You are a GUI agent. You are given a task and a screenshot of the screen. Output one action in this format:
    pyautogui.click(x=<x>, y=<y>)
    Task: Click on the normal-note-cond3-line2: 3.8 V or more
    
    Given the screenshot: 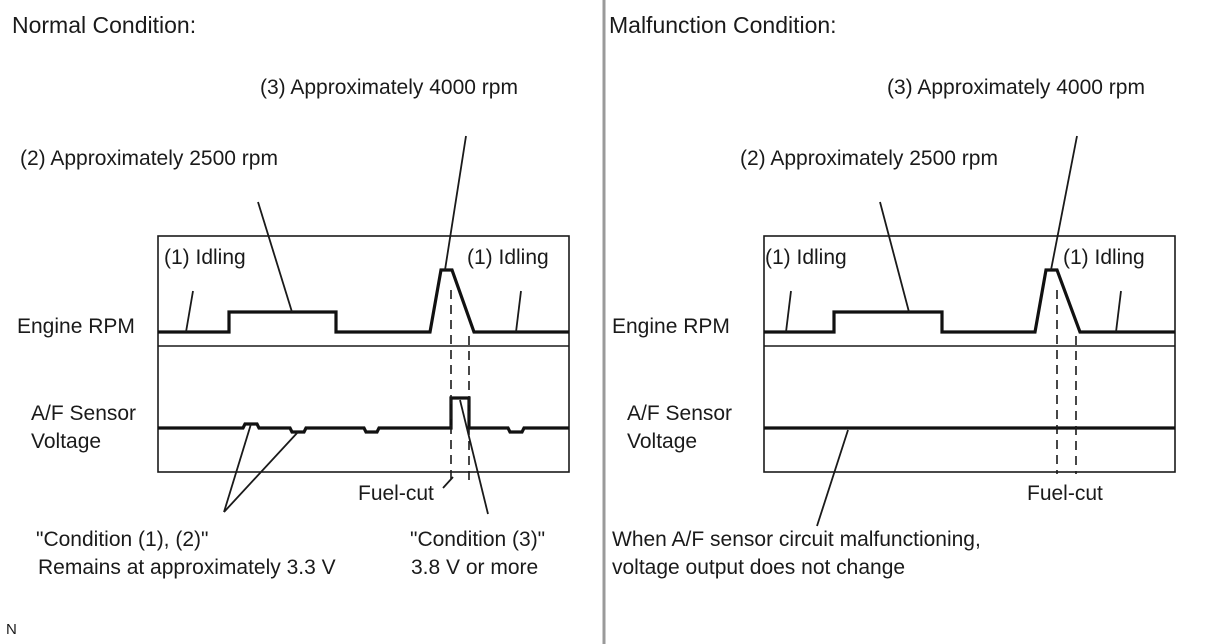 What is the action you would take?
    pyautogui.click(x=474, y=567)
    